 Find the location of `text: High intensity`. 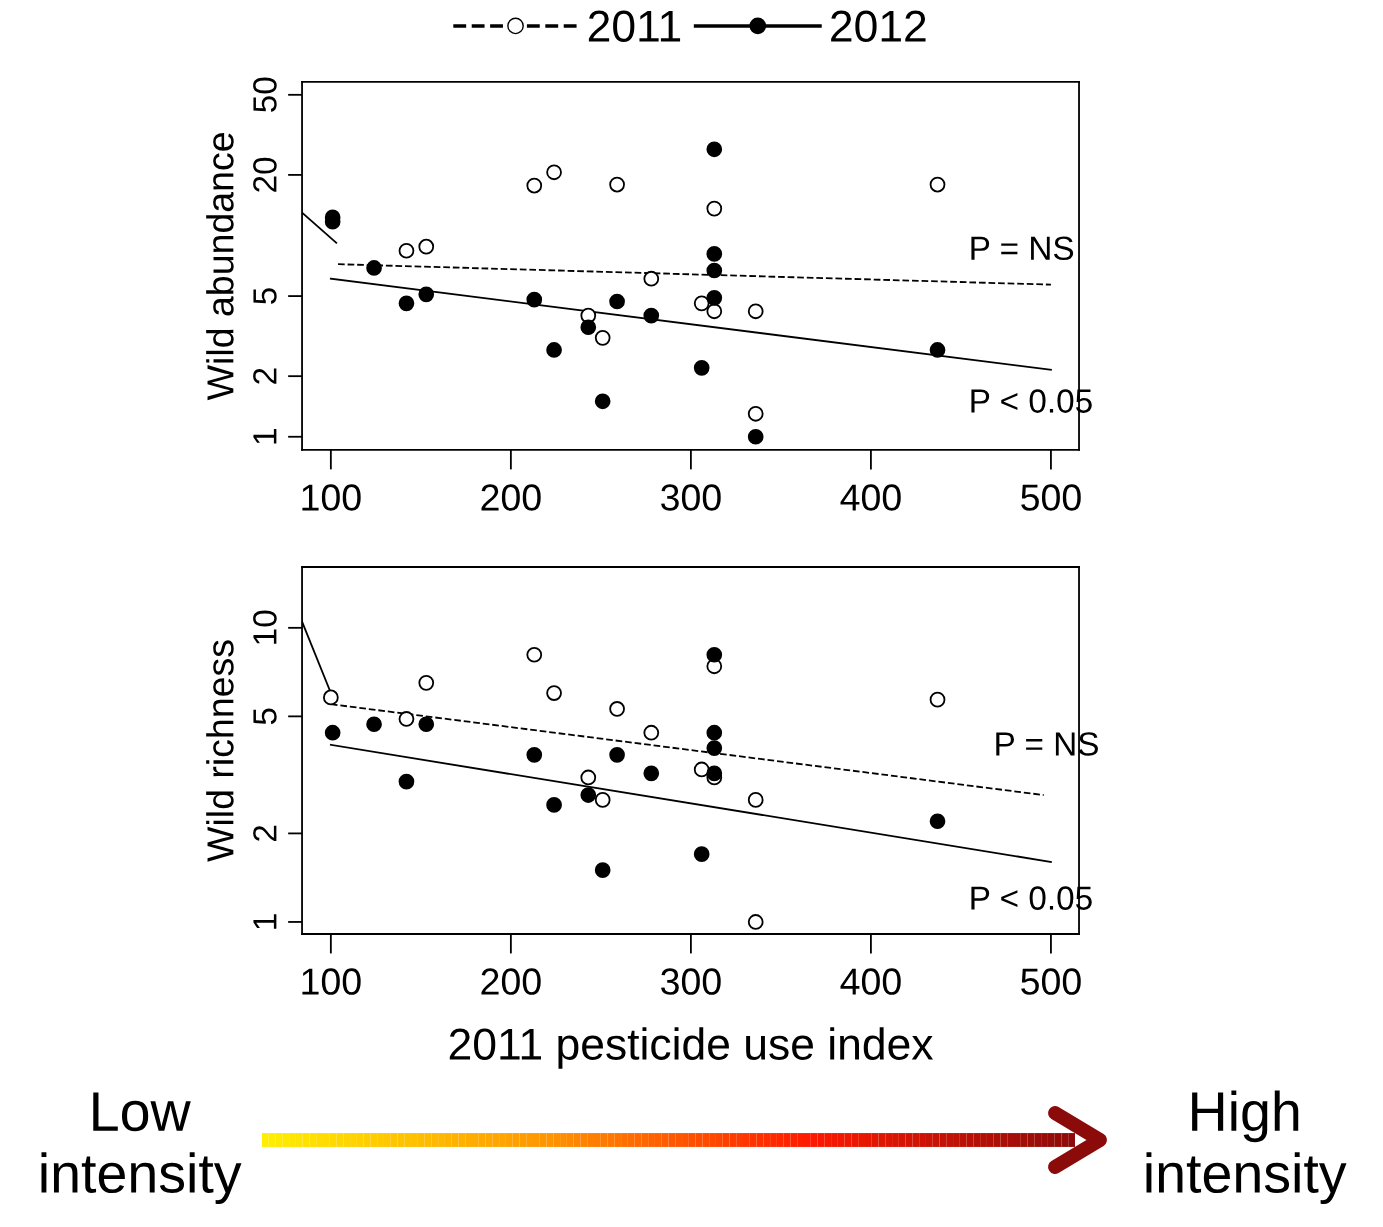

text: High intensity is located at coordinates (1246, 1147).